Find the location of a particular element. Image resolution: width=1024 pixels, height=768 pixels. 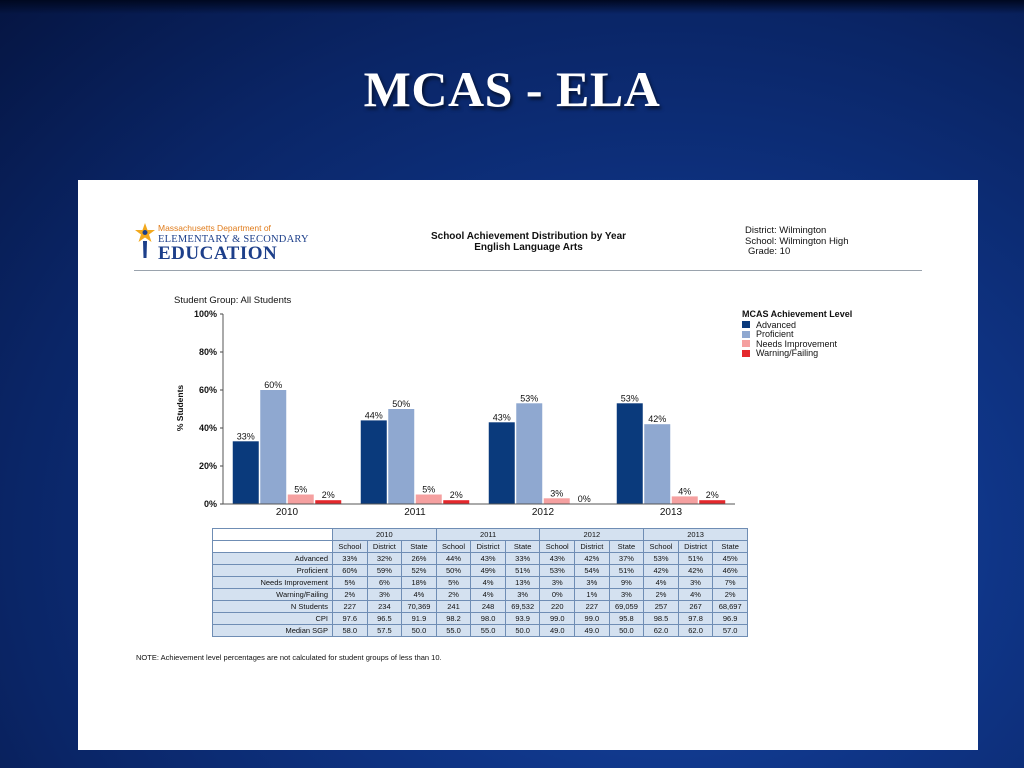

bar-warning-failing-2010 is located at coordinates (328, 502).